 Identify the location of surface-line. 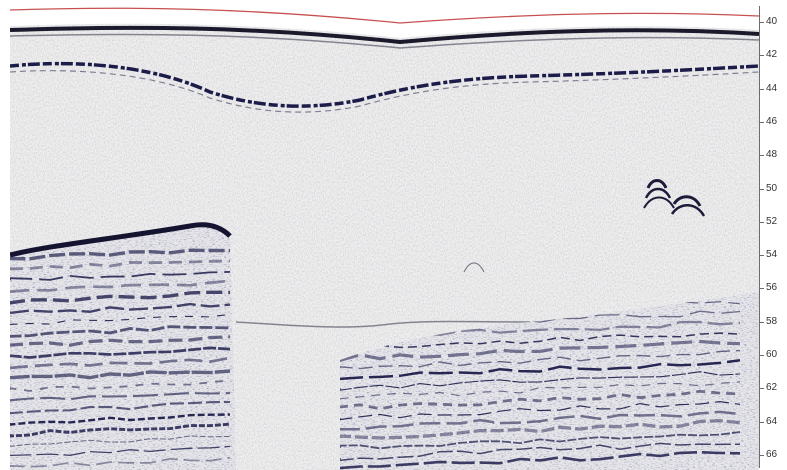
(384, 15).